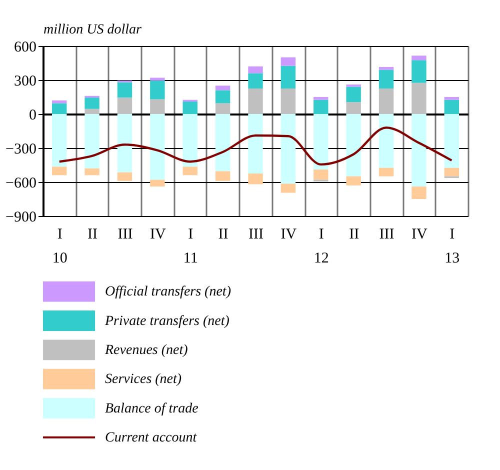  I want to click on y-tick-label: 600, so click(25, 48).